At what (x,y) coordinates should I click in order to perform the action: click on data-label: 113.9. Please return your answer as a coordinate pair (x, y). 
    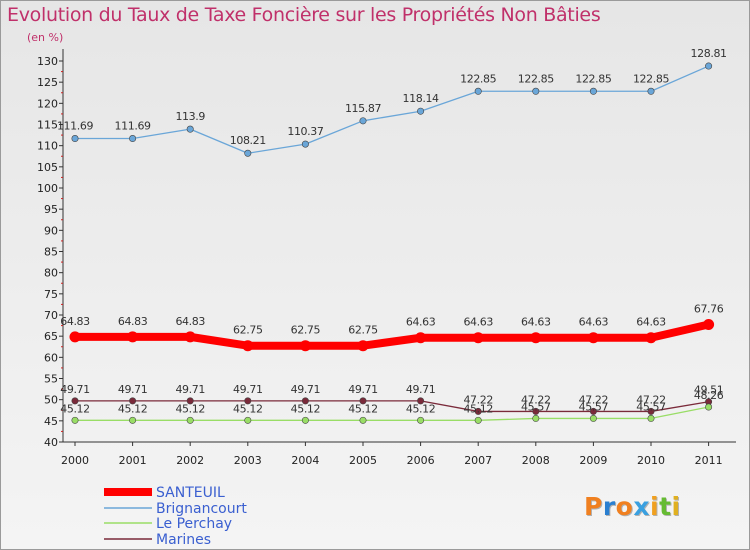
    Looking at the image, I should click on (190, 116).